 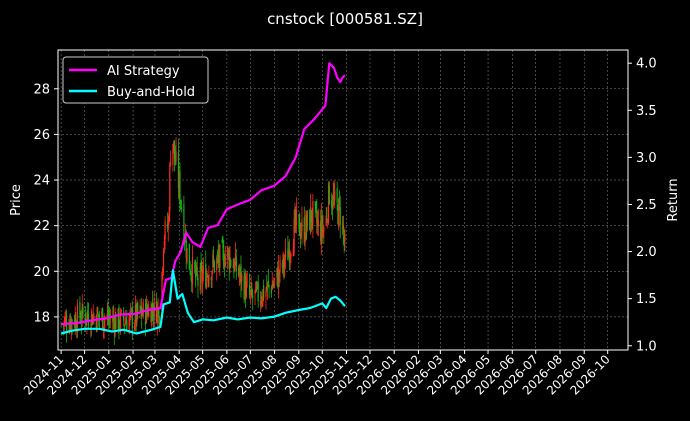 I want to click on legend-box, so click(x=135, y=80).